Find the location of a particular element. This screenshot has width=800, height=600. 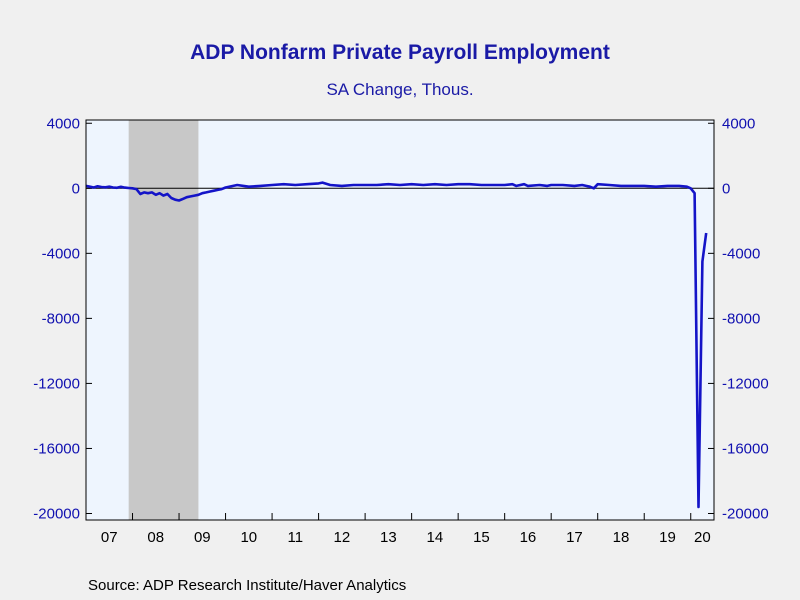

y-tick-label-right: -16000 is located at coordinates (745, 448).